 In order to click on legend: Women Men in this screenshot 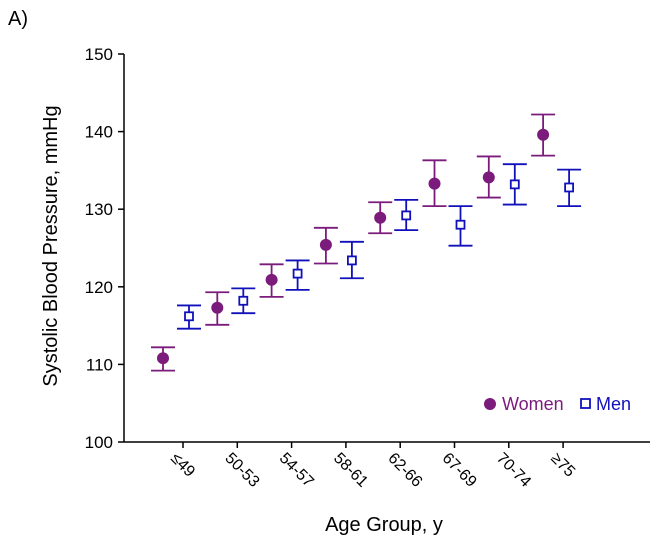, I will do `click(557, 404)`.